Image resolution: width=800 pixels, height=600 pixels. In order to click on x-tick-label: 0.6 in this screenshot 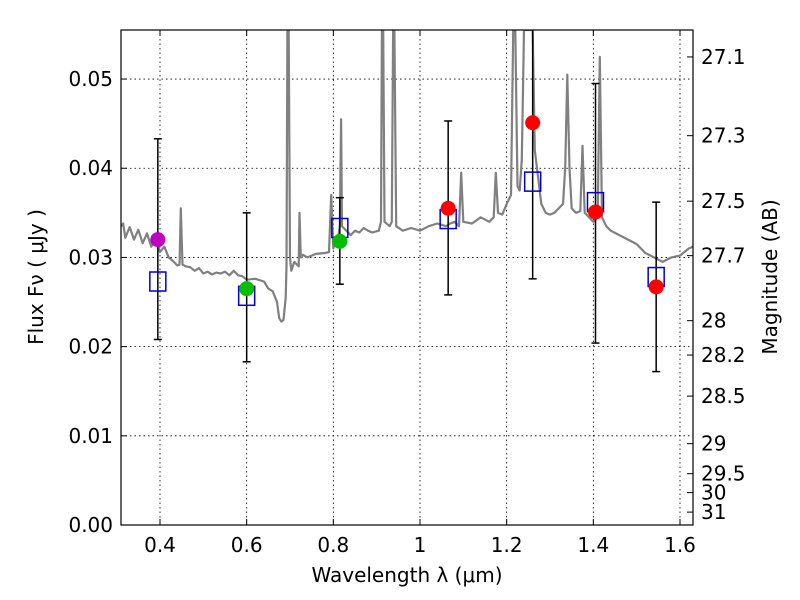, I will do `click(247, 545)`.